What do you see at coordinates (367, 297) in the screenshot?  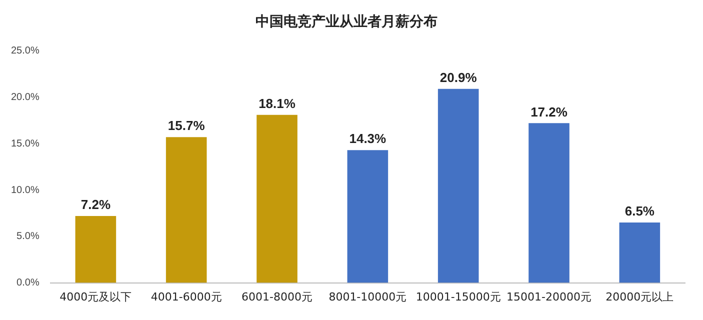 I see `x-tick-label: 8001-10000元` at bounding box center [367, 297].